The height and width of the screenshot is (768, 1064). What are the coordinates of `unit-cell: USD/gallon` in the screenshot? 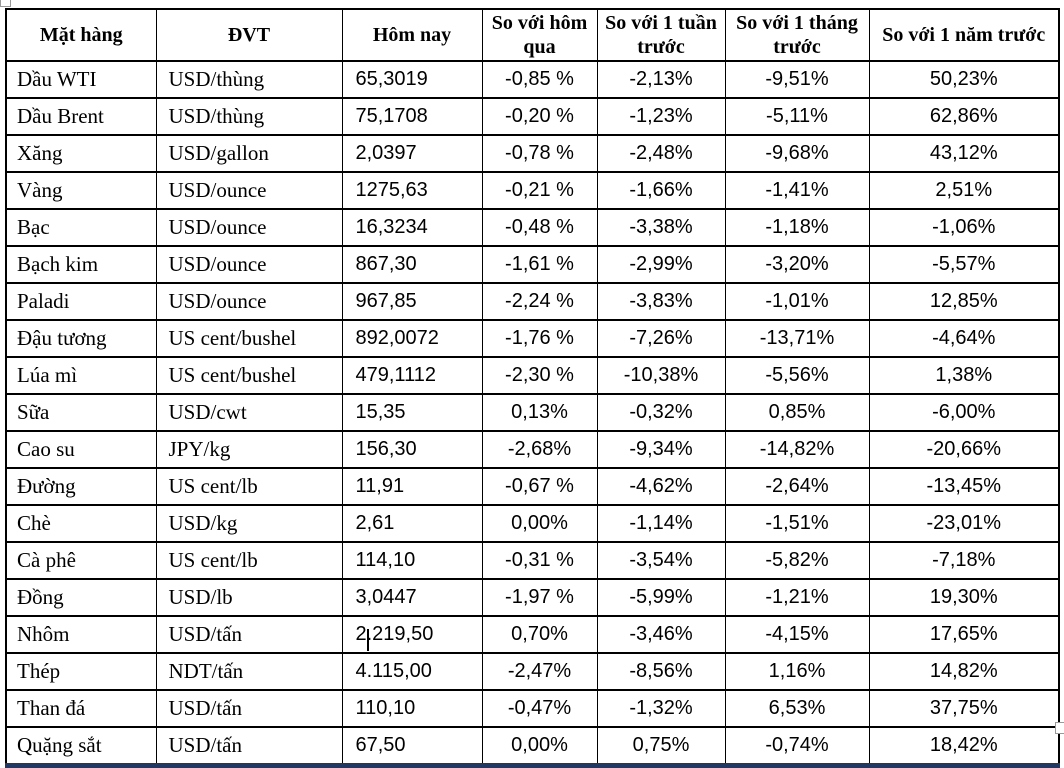 It's located at (249, 153).